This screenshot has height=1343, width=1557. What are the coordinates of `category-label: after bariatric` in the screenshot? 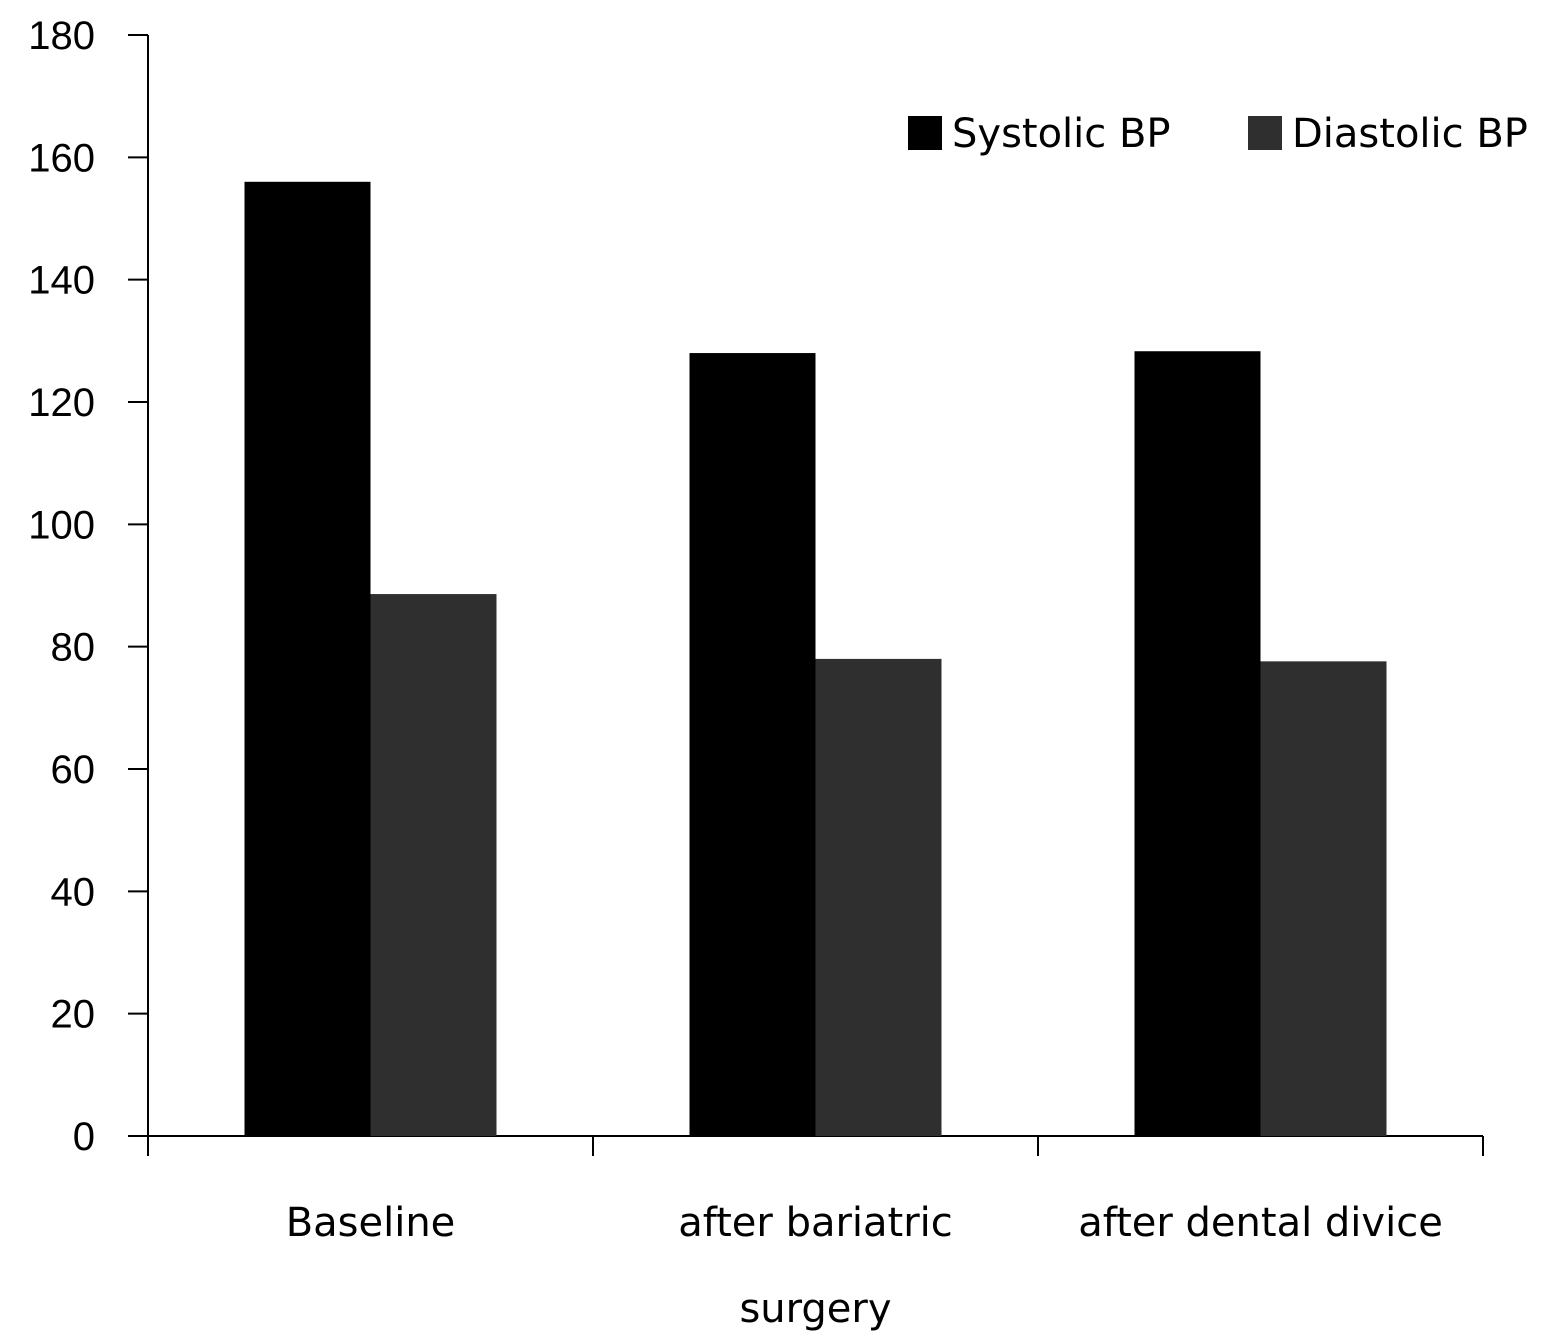 It's located at (815, 1223).